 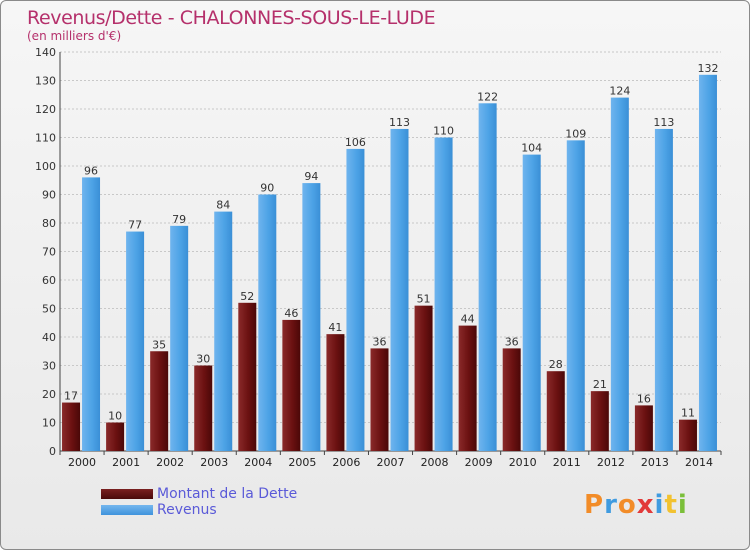 What do you see at coordinates (159, 344) in the screenshot?
I see `data-label-debt: 35` at bounding box center [159, 344].